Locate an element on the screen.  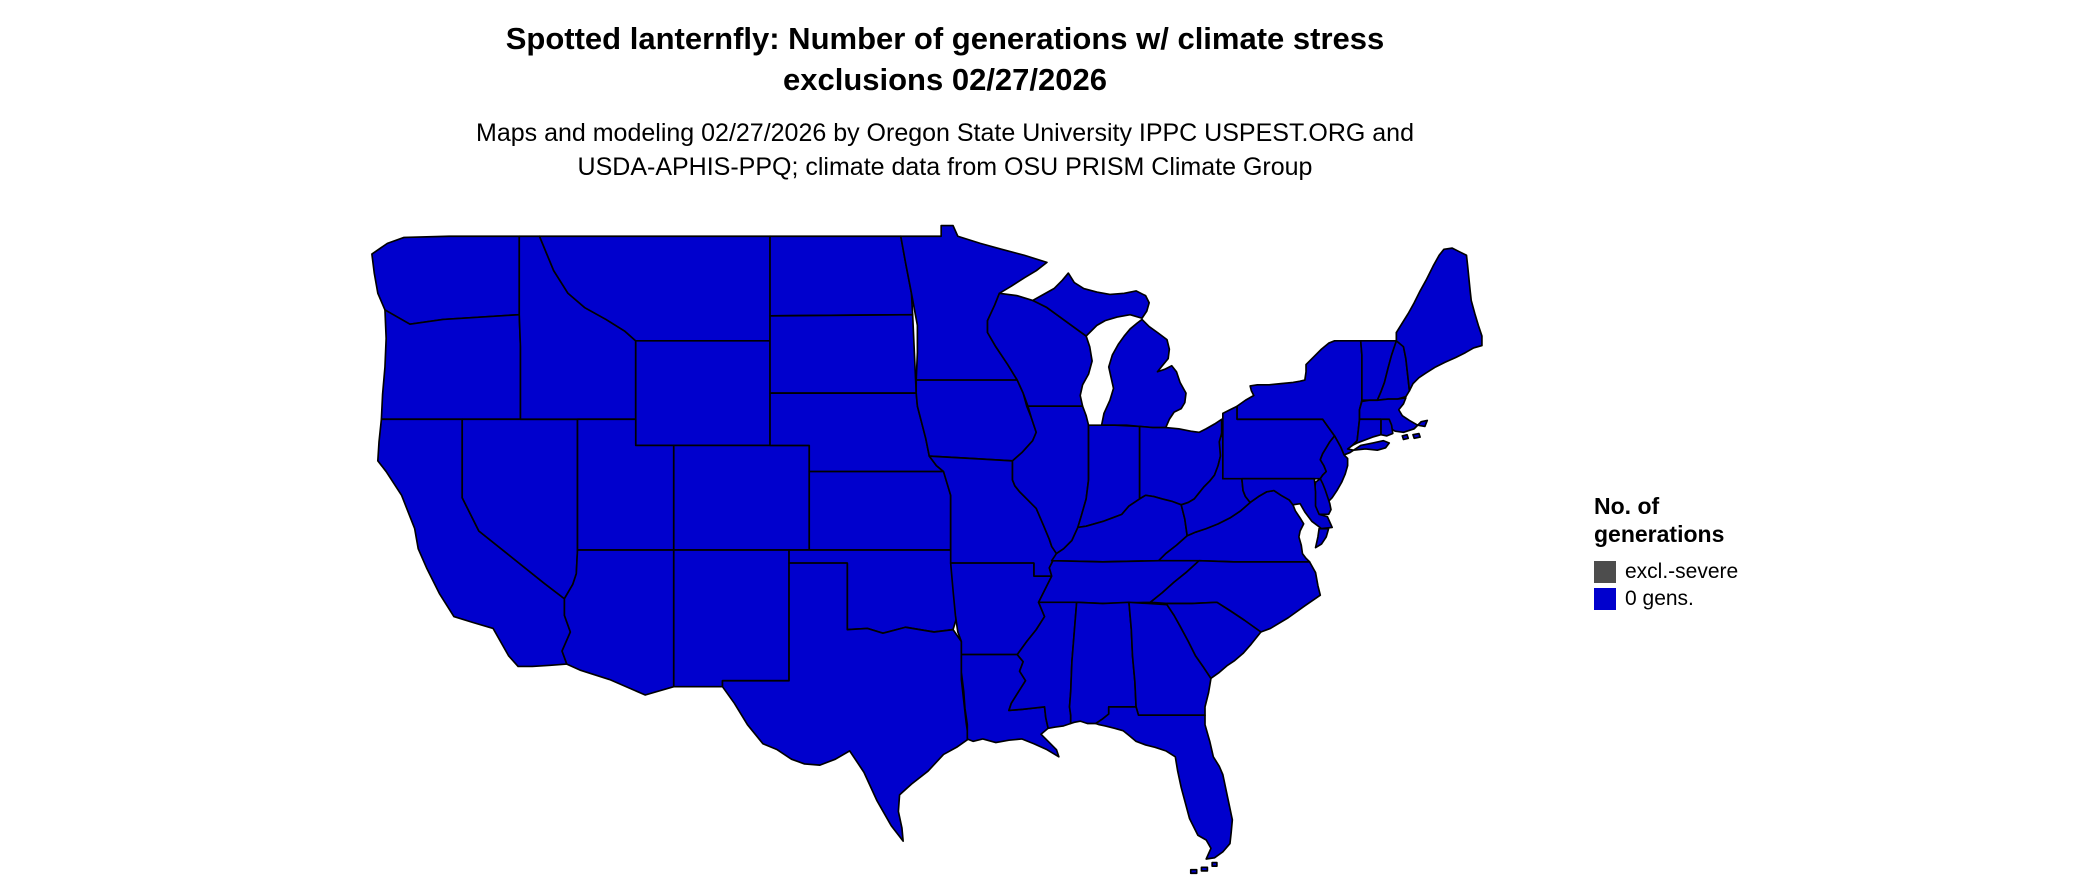
legend-items: excl.-severe 0 gens. is located at coordinates (1704, 585).